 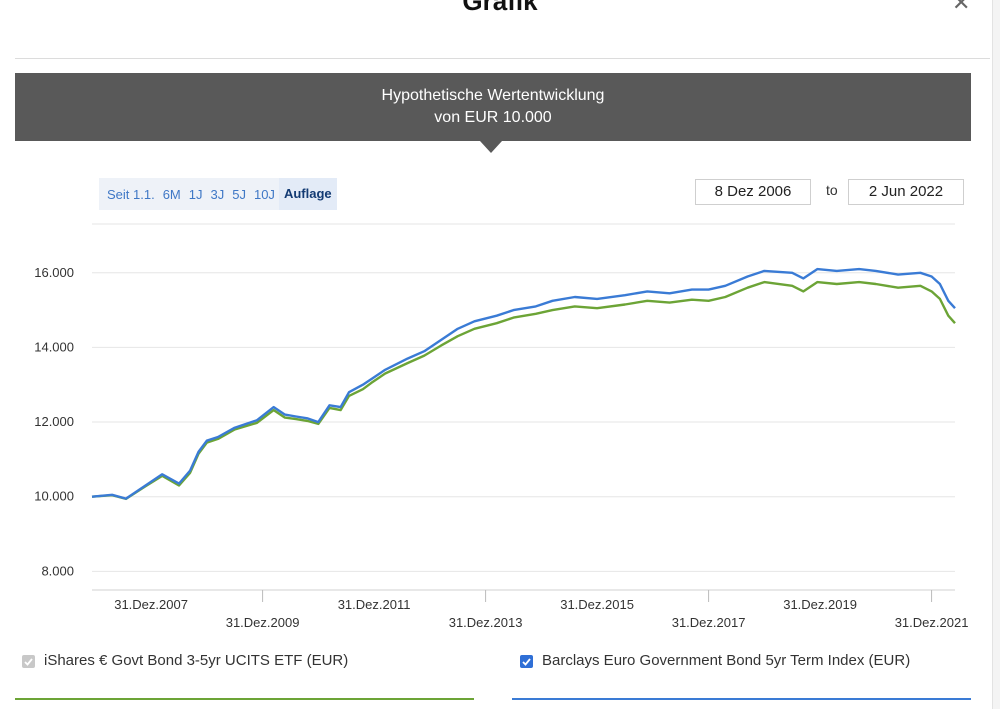 What do you see at coordinates (131, 194) in the screenshot?
I see `range-button-ytd: Seit 1.1.` at bounding box center [131, 194].